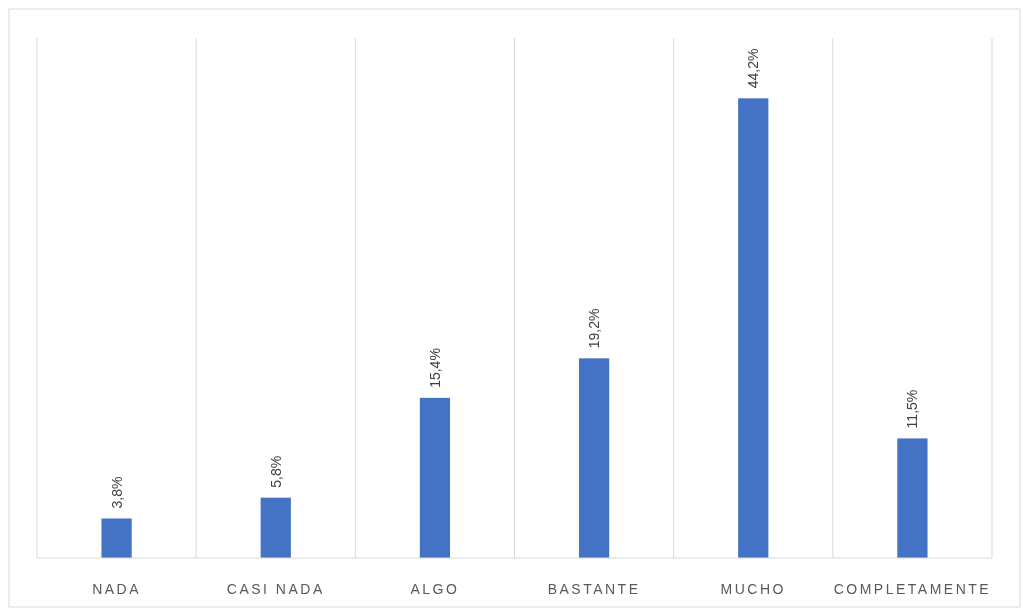 The image size is (1023, 610). What do you see at coordinates (275, 471) in the screenshot?
I see `data-label: 5,8%` at bounding box center [275, 471].